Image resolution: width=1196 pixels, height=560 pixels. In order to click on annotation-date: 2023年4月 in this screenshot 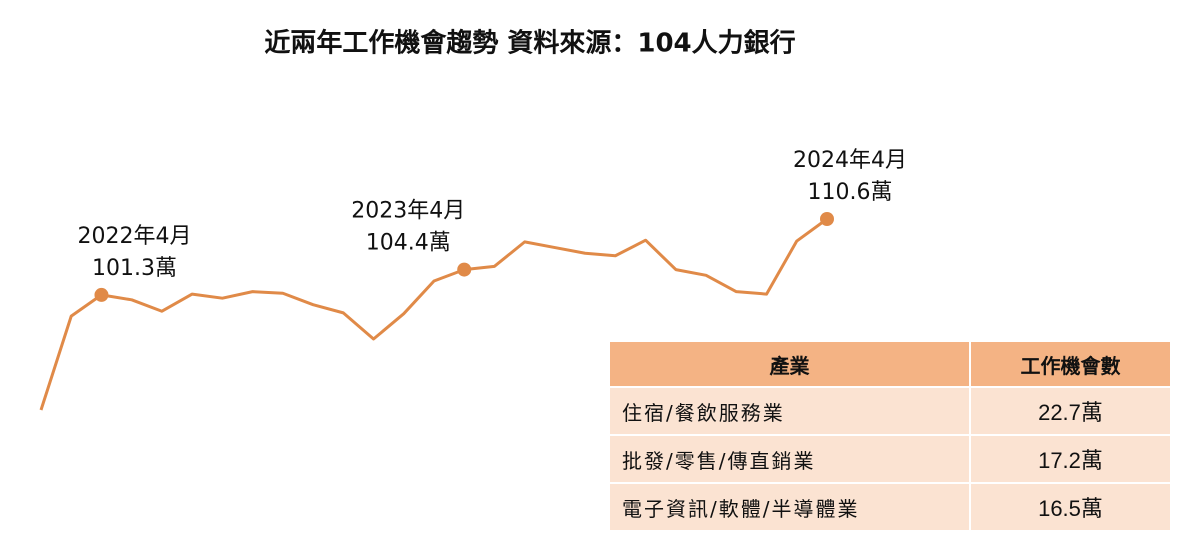, I will do `click(408, 211)`.